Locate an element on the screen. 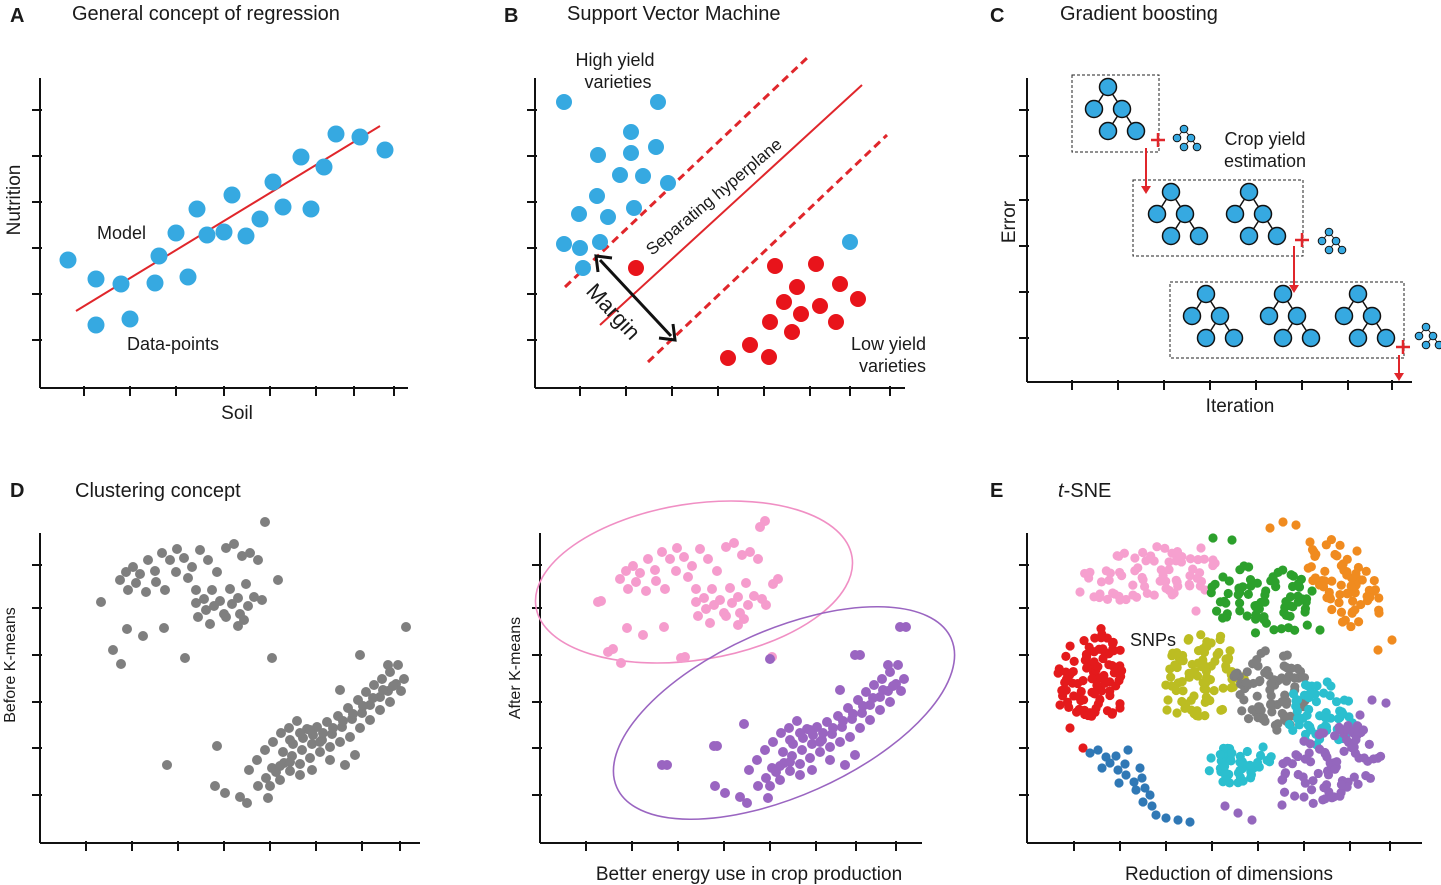 This screenshot has height=885, width=1441. high-yield-label-1: High yield is located at coordinates (614, 60).